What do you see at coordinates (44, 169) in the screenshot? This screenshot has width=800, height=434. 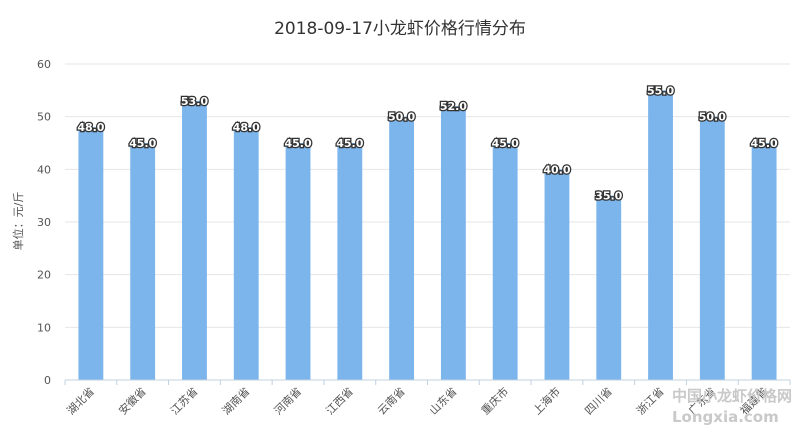 I see `y-tick-label: 40` at bounding box center [44, 169].